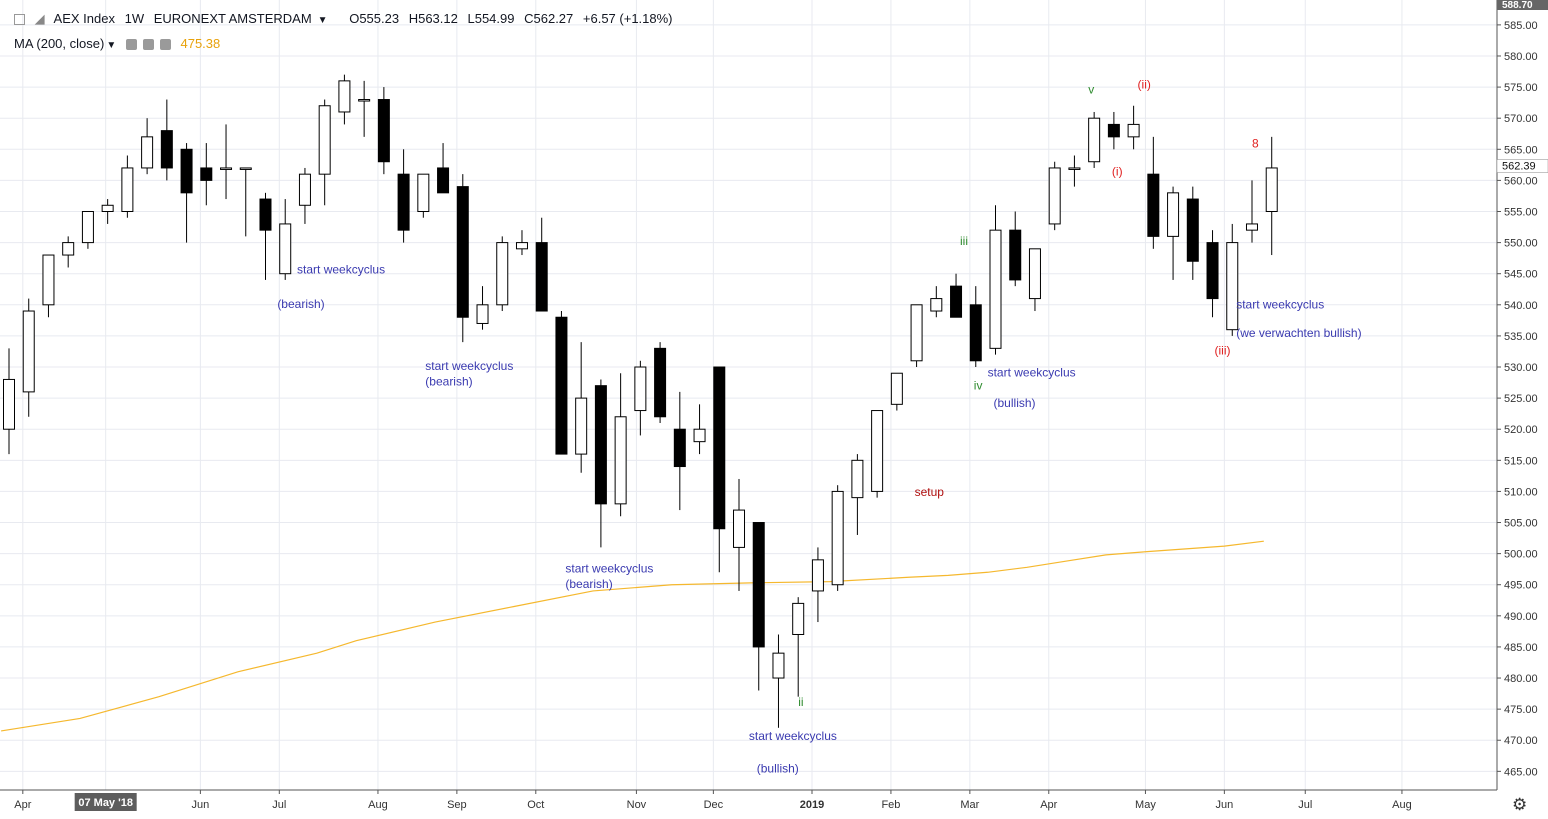  I want to click on price-tick-label: 505.00, so click(1521, 524).